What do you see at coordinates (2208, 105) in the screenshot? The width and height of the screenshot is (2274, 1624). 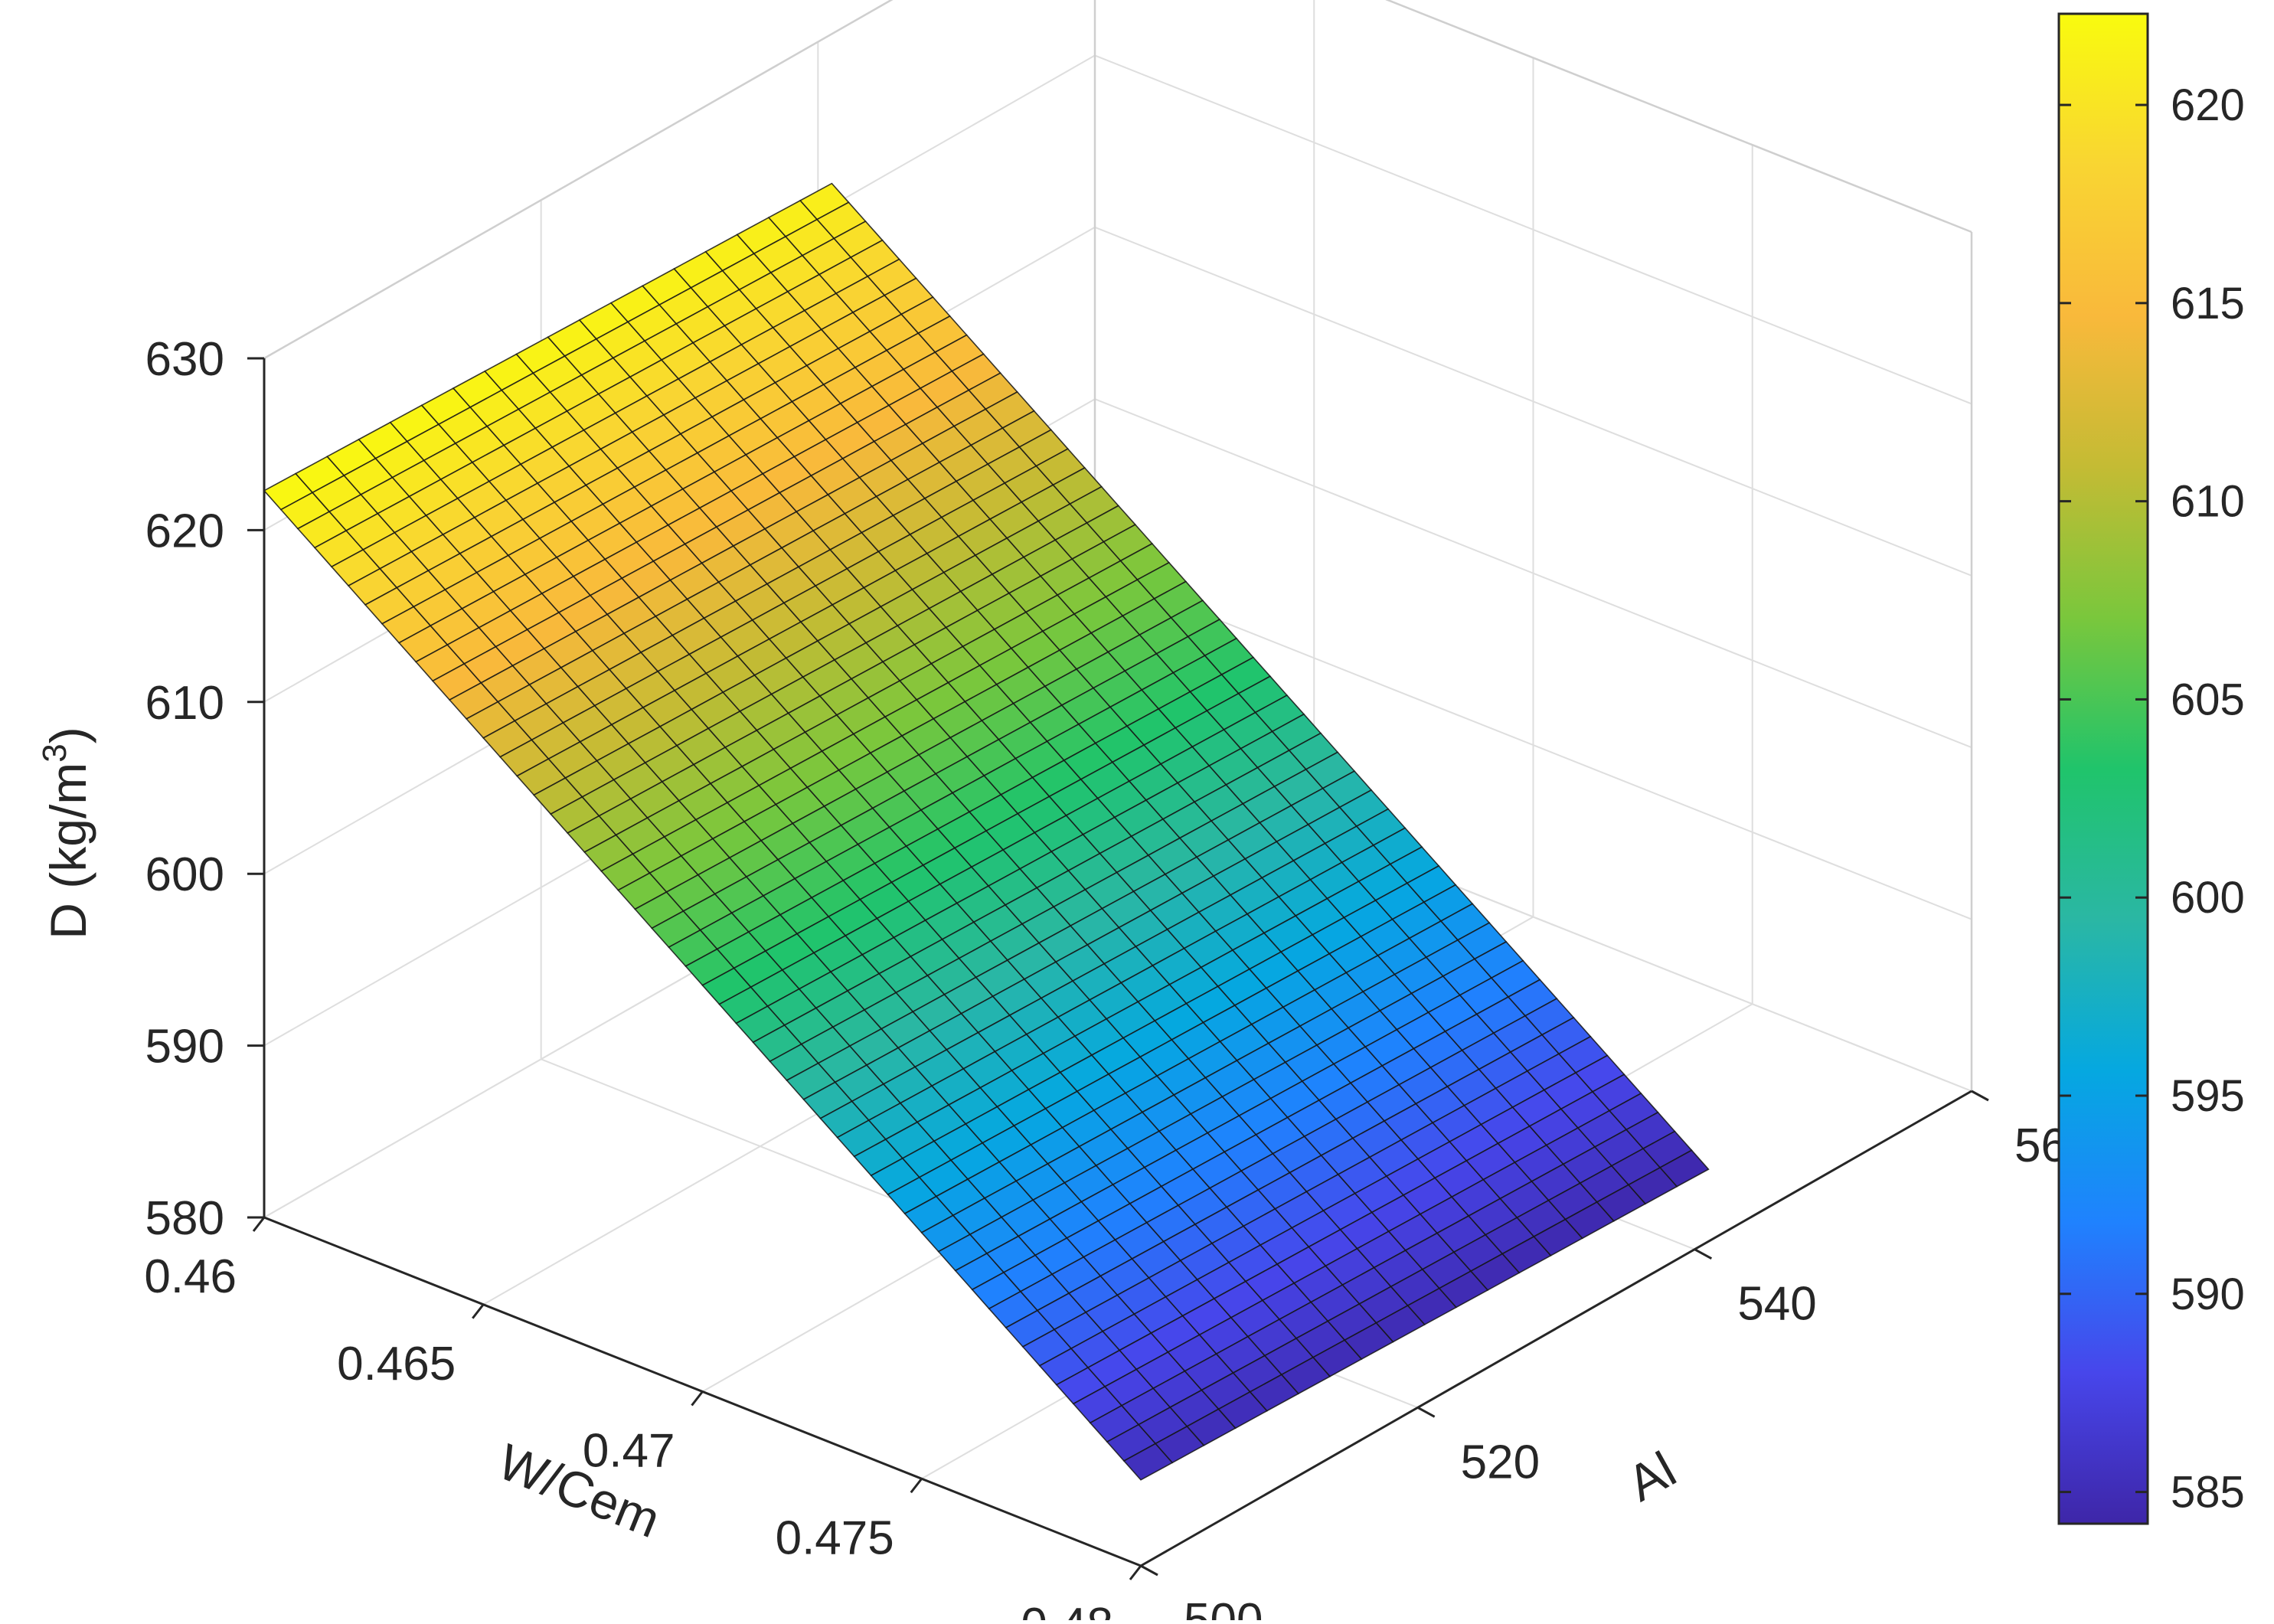 I see `colorbar-tick-label: 620` at bounding box center [2208, 105].